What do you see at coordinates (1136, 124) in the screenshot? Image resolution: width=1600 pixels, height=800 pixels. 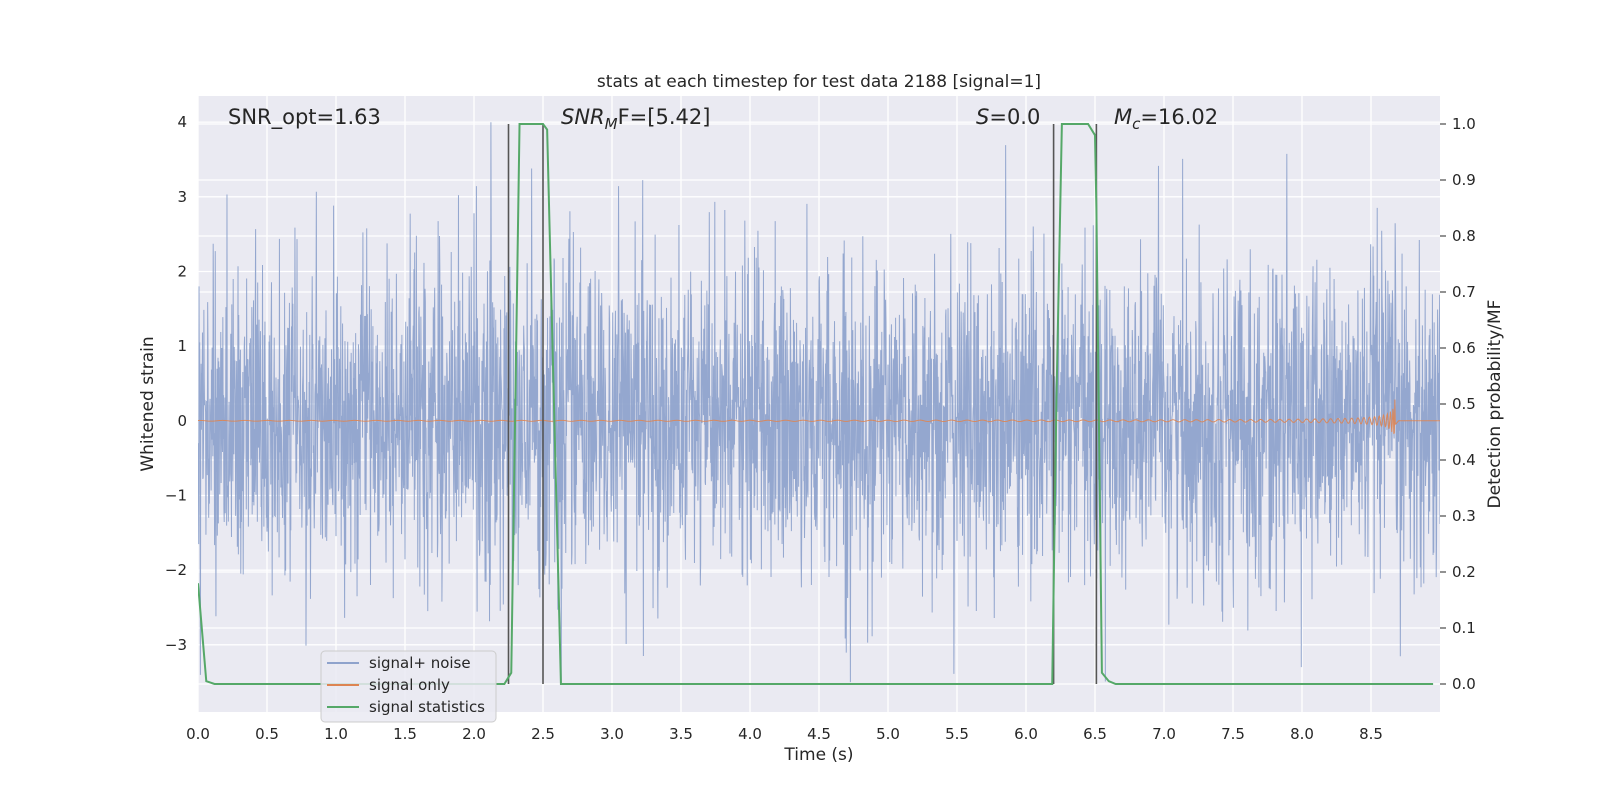 I see `annotation-chirp-mass-sub: c` at bounding box center [1136, 124].